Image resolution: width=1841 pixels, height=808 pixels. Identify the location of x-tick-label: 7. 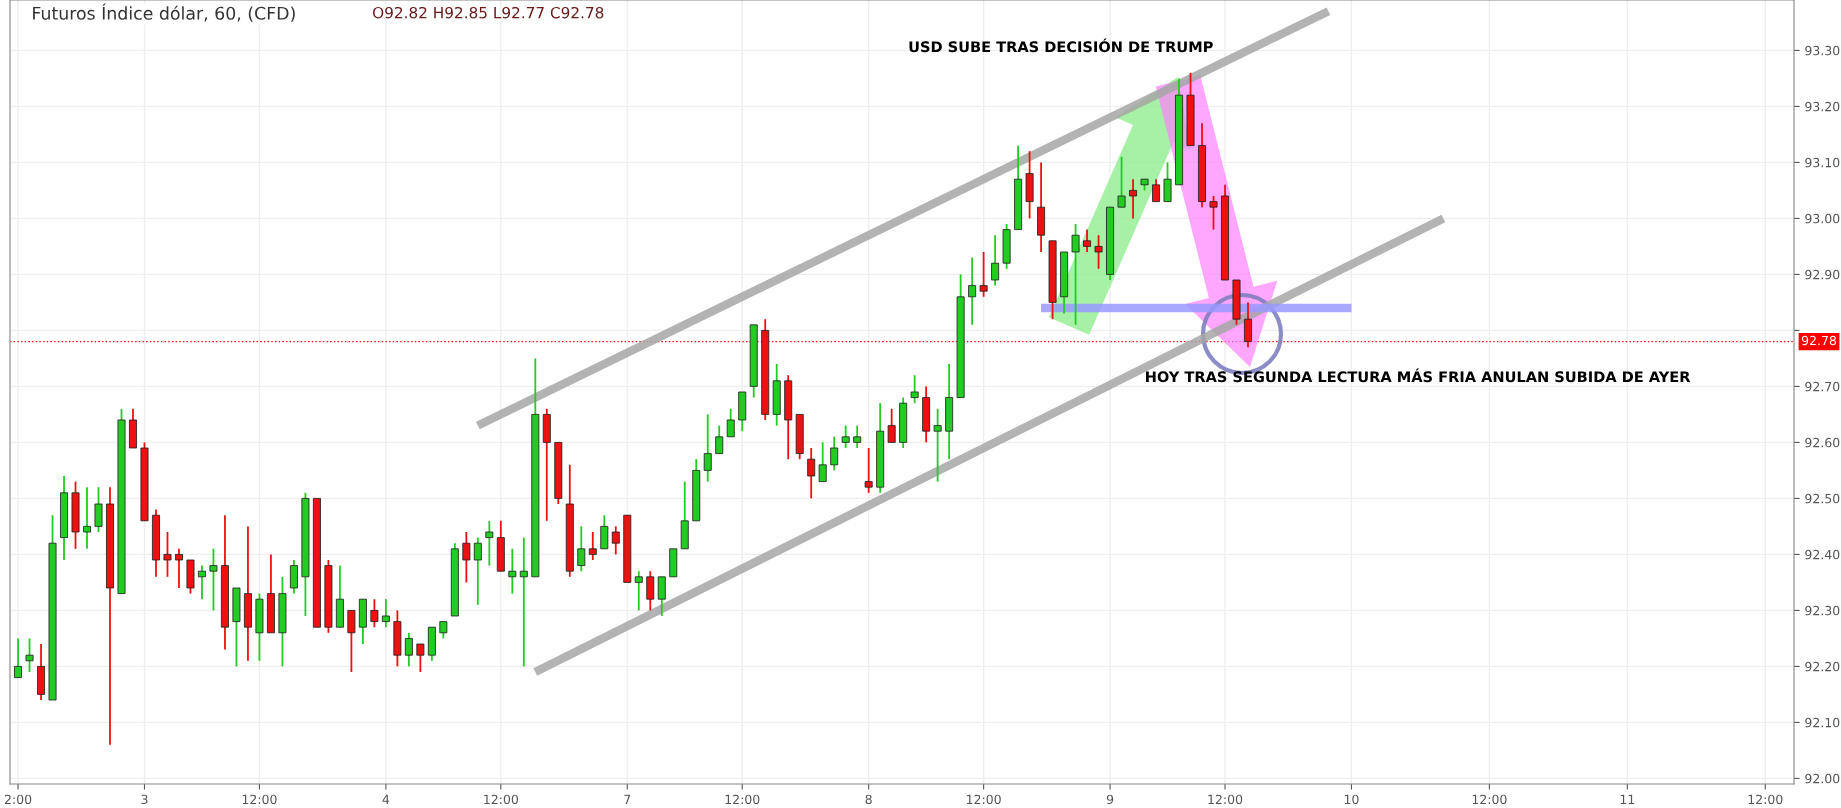
(627, 799).